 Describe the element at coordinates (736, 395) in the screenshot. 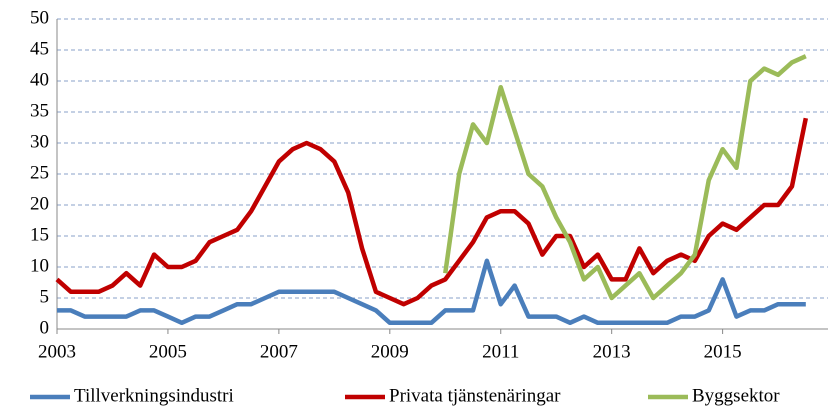

I see `legend-label: Byggsektor` at that location.